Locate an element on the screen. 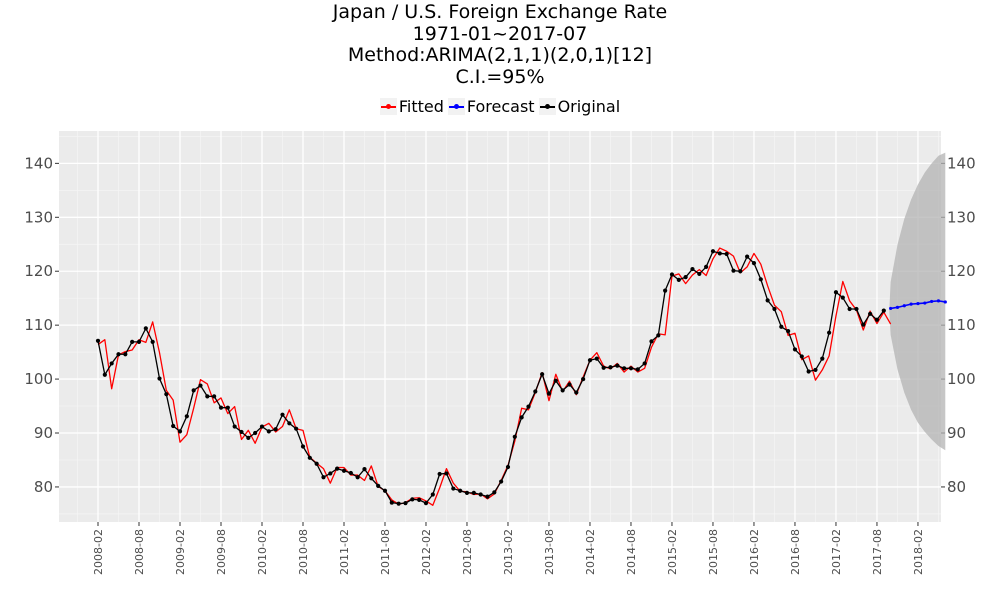 This screenshot has width=1000, height=600. y-tick-label-left: 120 is located at coordinates (38, 271).